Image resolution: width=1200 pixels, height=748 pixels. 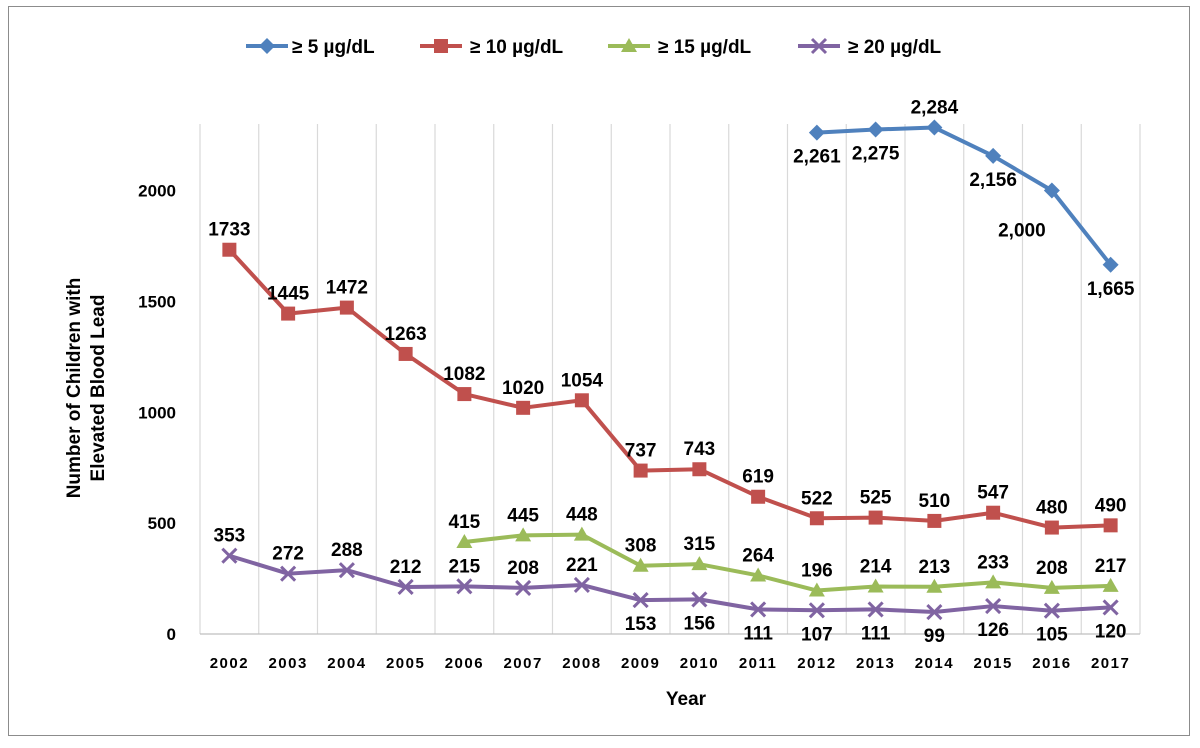 What do you see at coordinates (582, 515) in the screenshot?
I see `data-label: 448` at bounding box center [582, 515].